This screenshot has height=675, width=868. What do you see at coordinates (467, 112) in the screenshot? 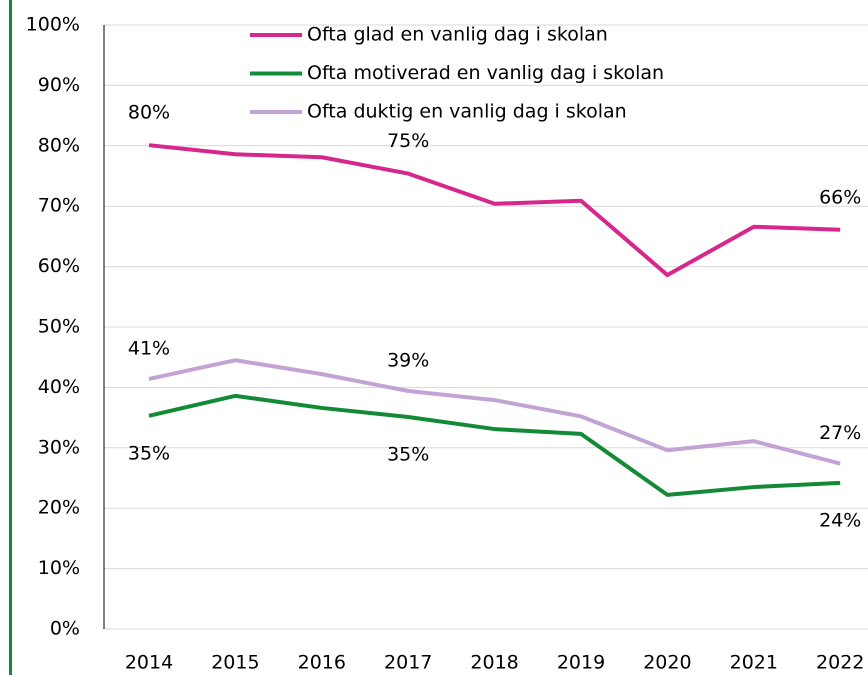
I see `legend-label: Ofta duktig en vanlig dag i skolan` at bounding box center [467, 112].